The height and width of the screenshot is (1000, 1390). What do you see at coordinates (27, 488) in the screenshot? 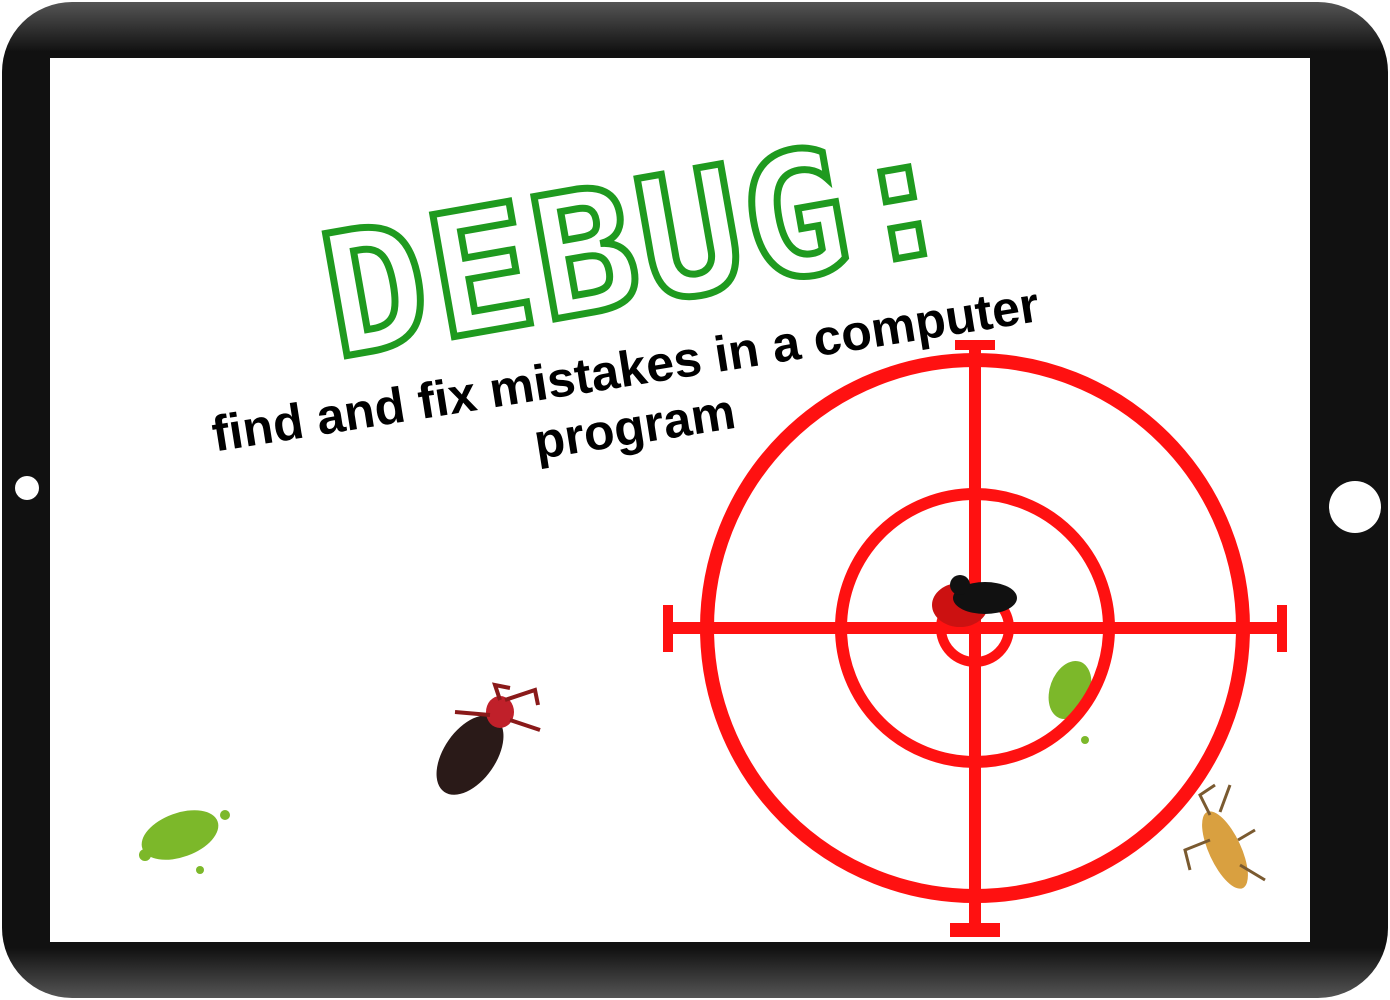
I see `camera` at bounding box center [27, 488].